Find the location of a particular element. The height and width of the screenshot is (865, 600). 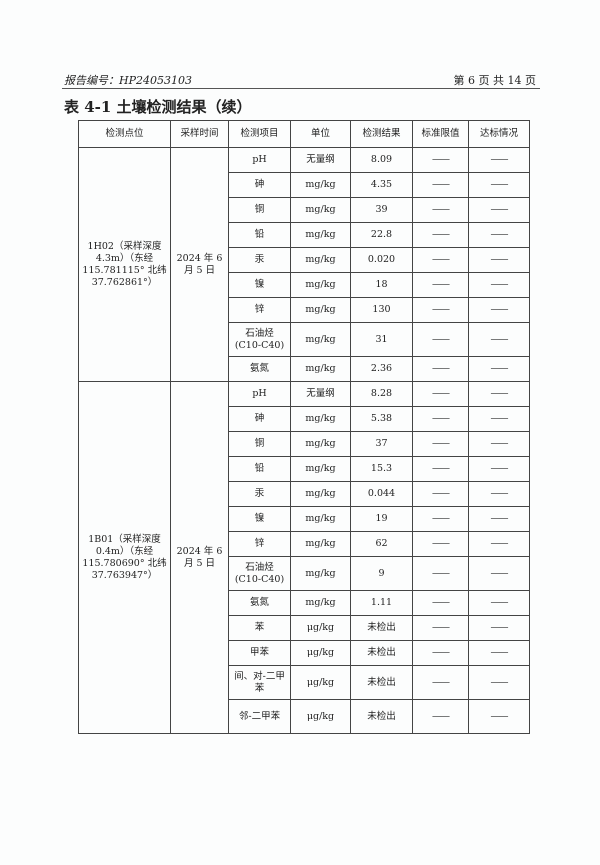

result-cell: 0.020 is located at coordinates (381, 260).